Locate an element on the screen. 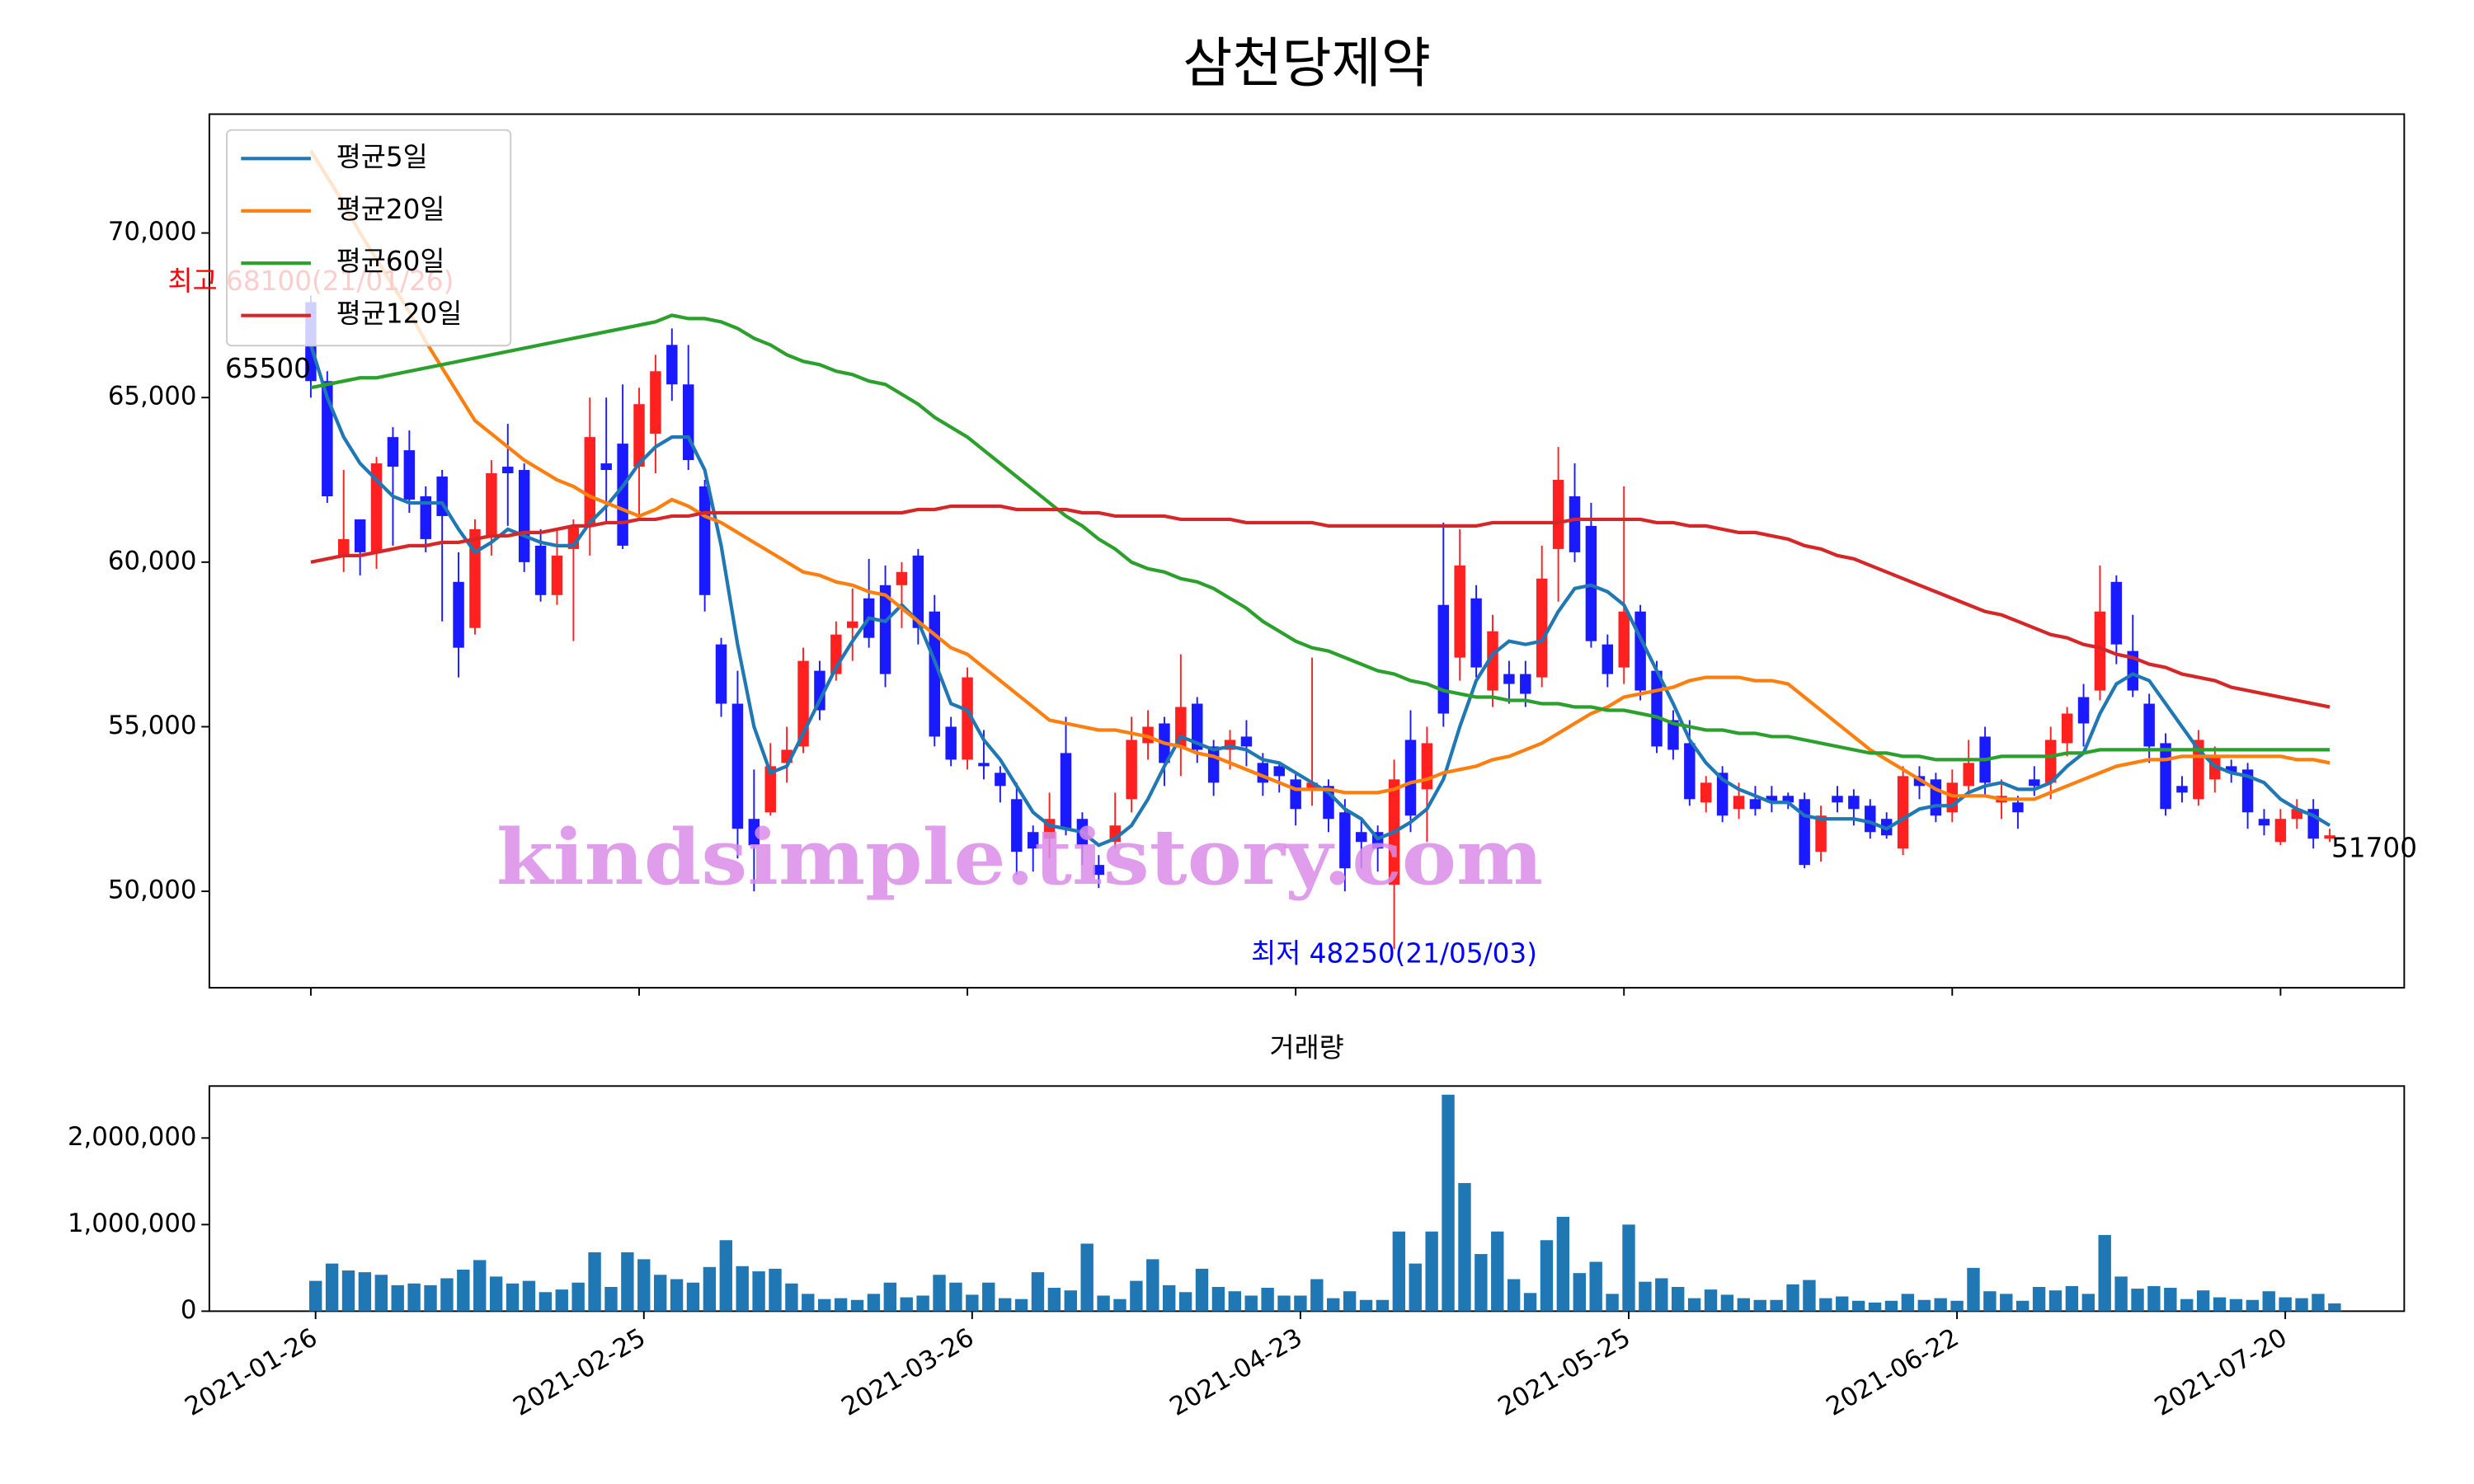 The width and height of the screenshot is (2474, 1484). legend-box is located at coordinates (369, 238).